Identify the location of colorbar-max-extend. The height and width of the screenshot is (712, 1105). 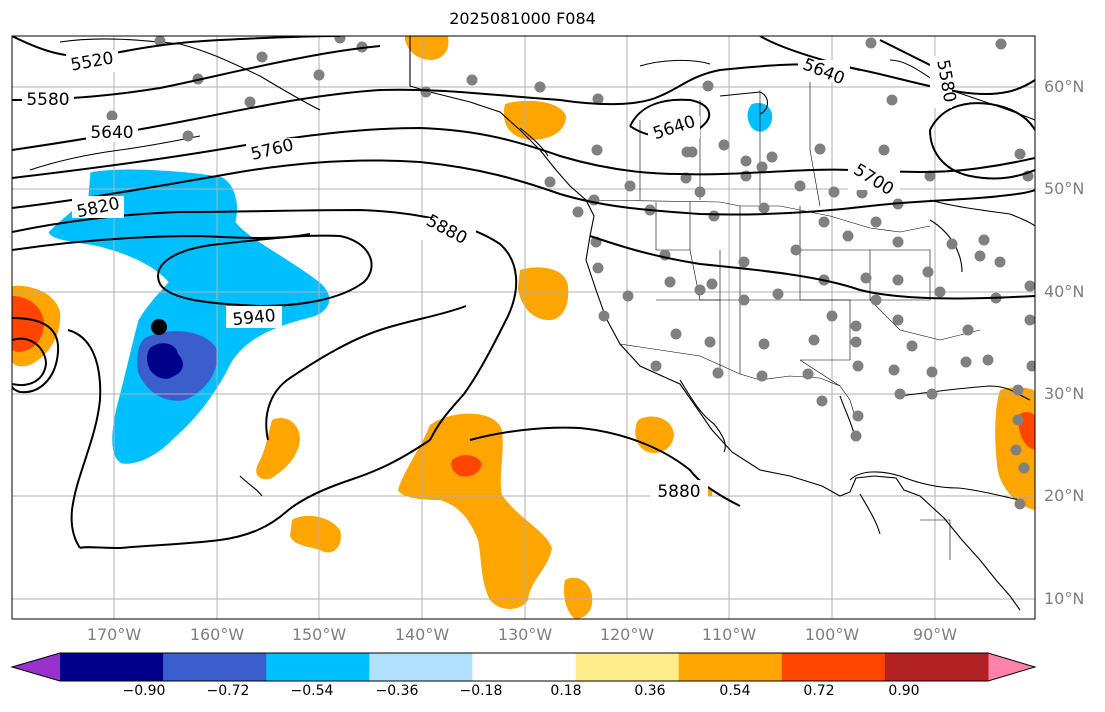
(1011, 667).